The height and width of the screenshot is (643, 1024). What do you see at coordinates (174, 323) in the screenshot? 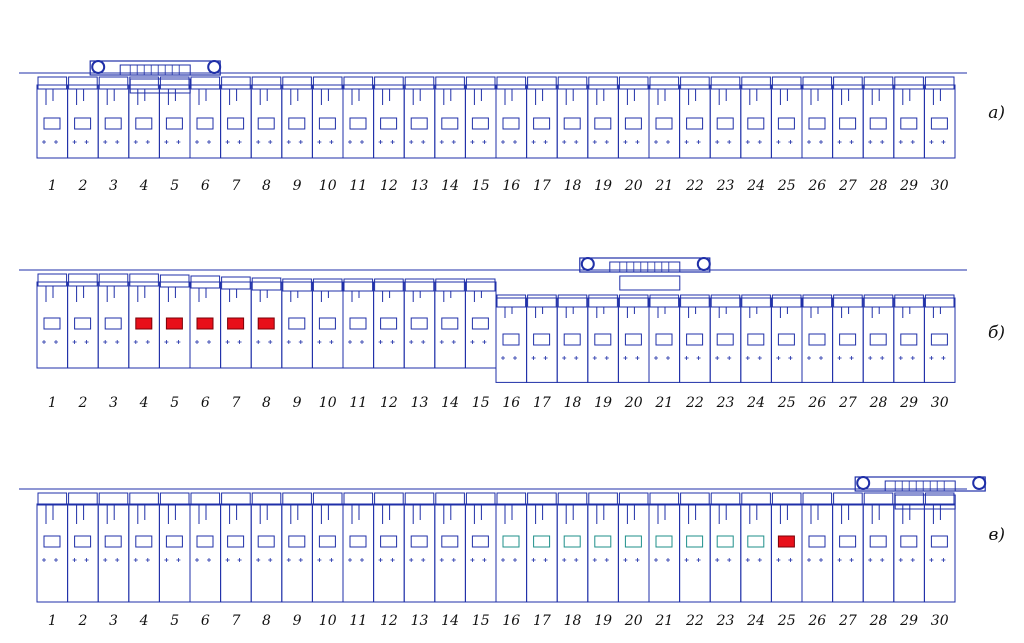
I see `advanced-marker` at bounding box center [174, 323].